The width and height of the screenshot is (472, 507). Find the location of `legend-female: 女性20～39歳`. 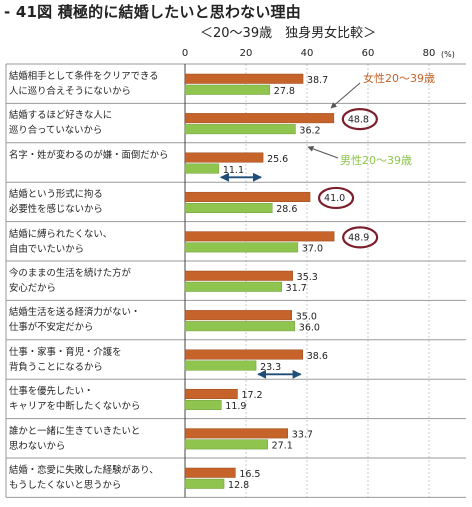

legend-female: 女性20～39歳 is located at coordinates (399, 78).